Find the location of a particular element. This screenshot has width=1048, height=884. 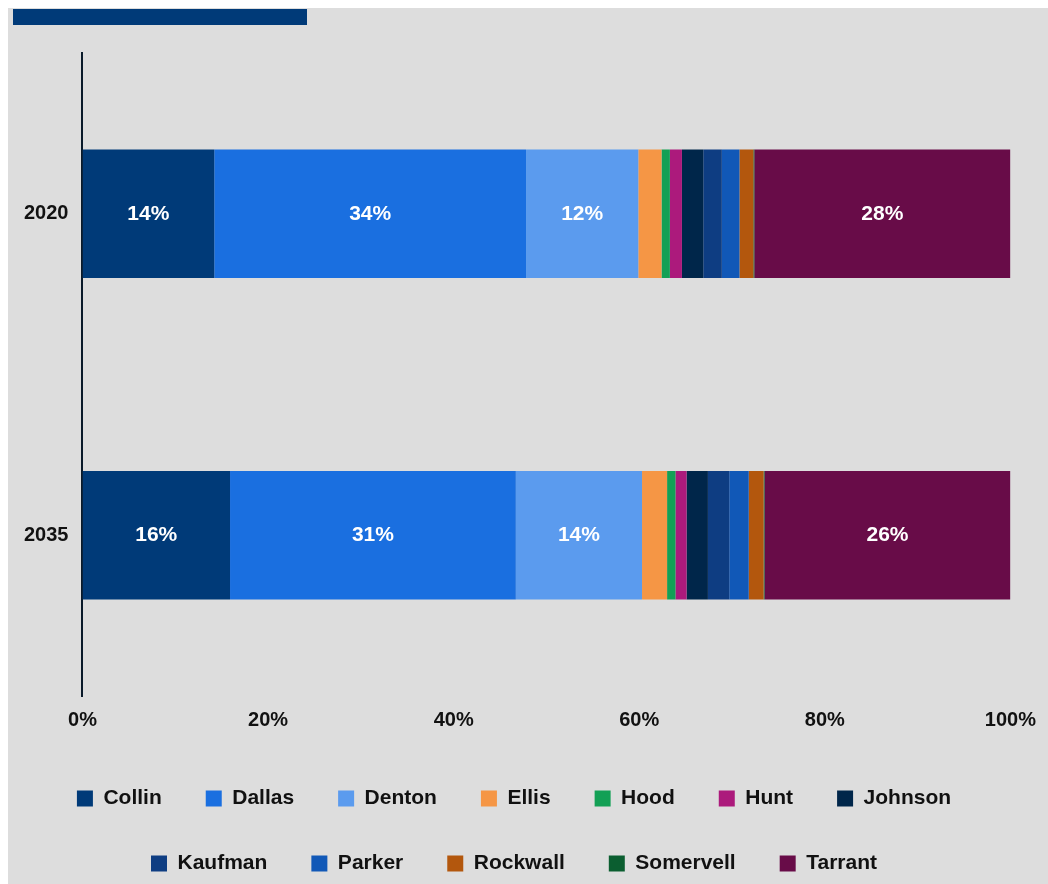

y-tick-label: 2020 is located at coordinates (46, 212).